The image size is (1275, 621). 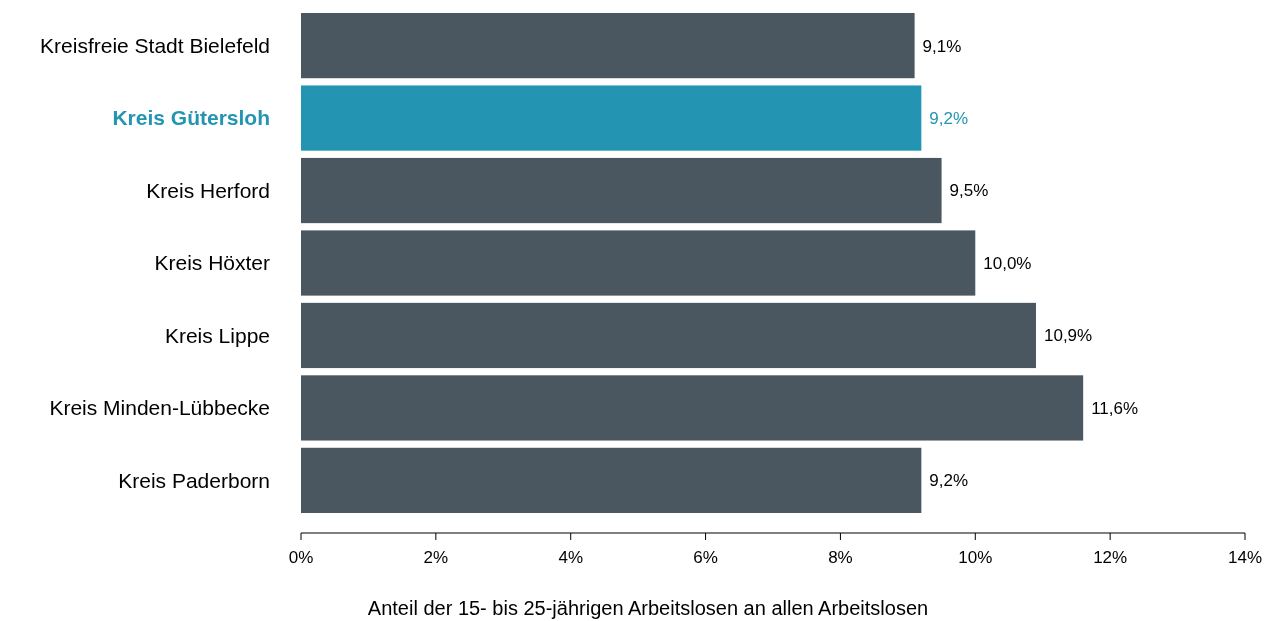 What do you see at coordinates (155, 45) in the screenshot?
I see `y-tick-label: Kreisfreie Stadt Bielefeld` at bounding box center [155, 45].